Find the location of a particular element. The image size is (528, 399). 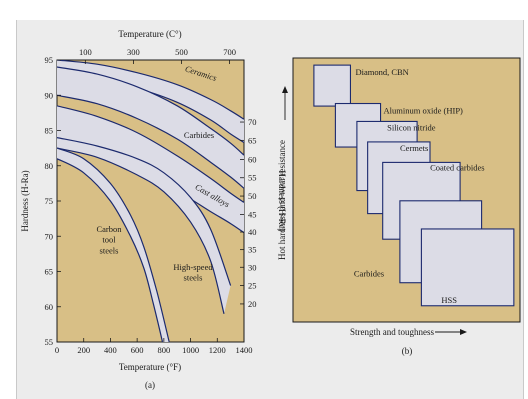

chart-a-ylabel: Hardness (H-Ra) is located at coordinates (25, 200).